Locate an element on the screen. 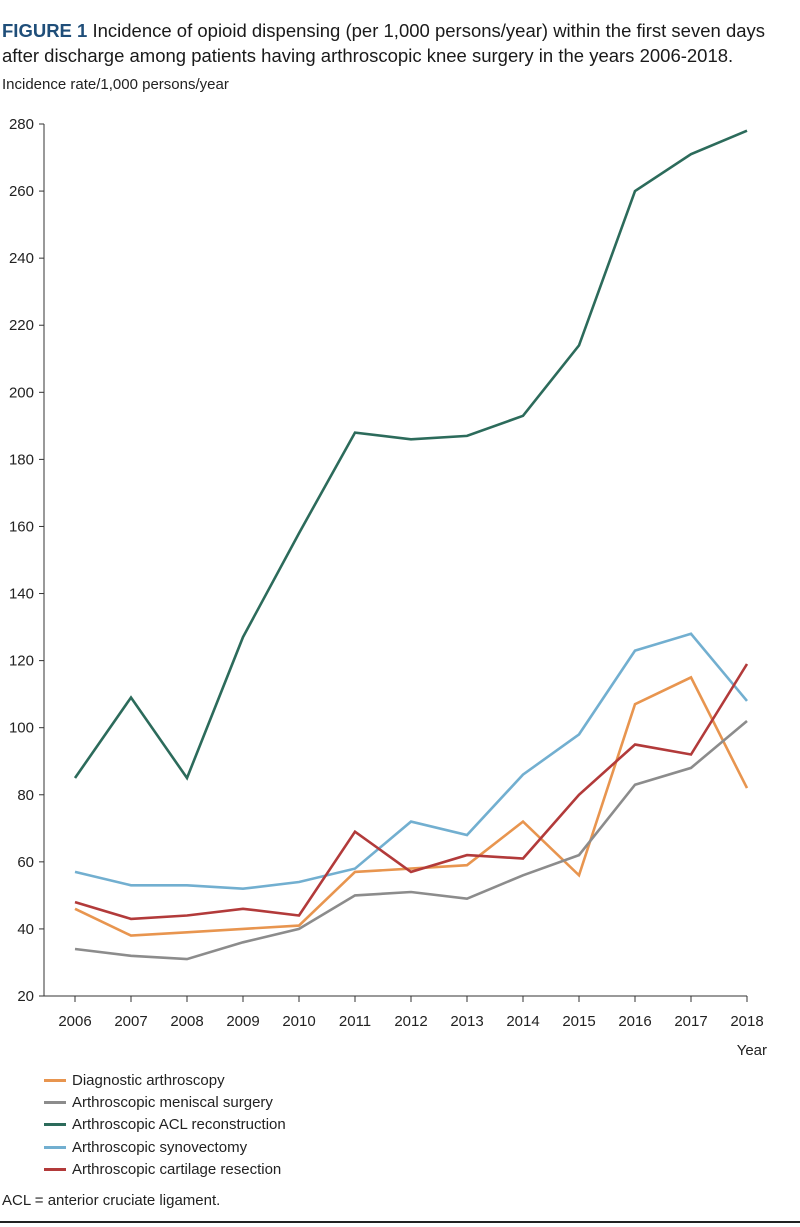 Image resolution: width=800 pixels, height=1227 pixels. x-tick-label: 2006 is located at coordinates (74, 1021).